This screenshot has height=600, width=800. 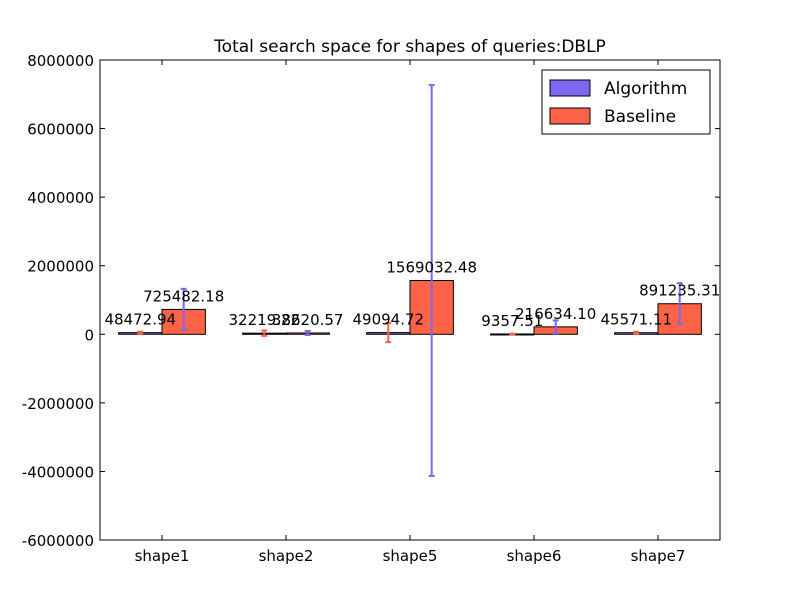 I want to click on y-tick-label: -4000000, so click(x=58, y=472).